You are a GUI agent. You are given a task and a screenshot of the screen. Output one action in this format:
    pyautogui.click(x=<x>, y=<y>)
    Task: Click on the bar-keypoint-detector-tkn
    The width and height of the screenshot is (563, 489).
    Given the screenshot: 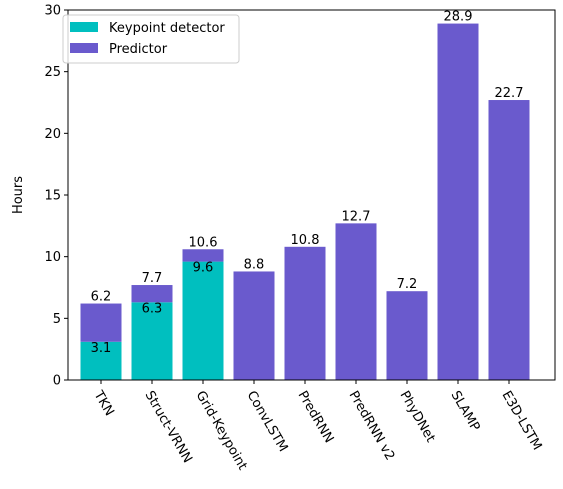 What is the action you would take?
    pyautogui.click(x=101, y=360)
    